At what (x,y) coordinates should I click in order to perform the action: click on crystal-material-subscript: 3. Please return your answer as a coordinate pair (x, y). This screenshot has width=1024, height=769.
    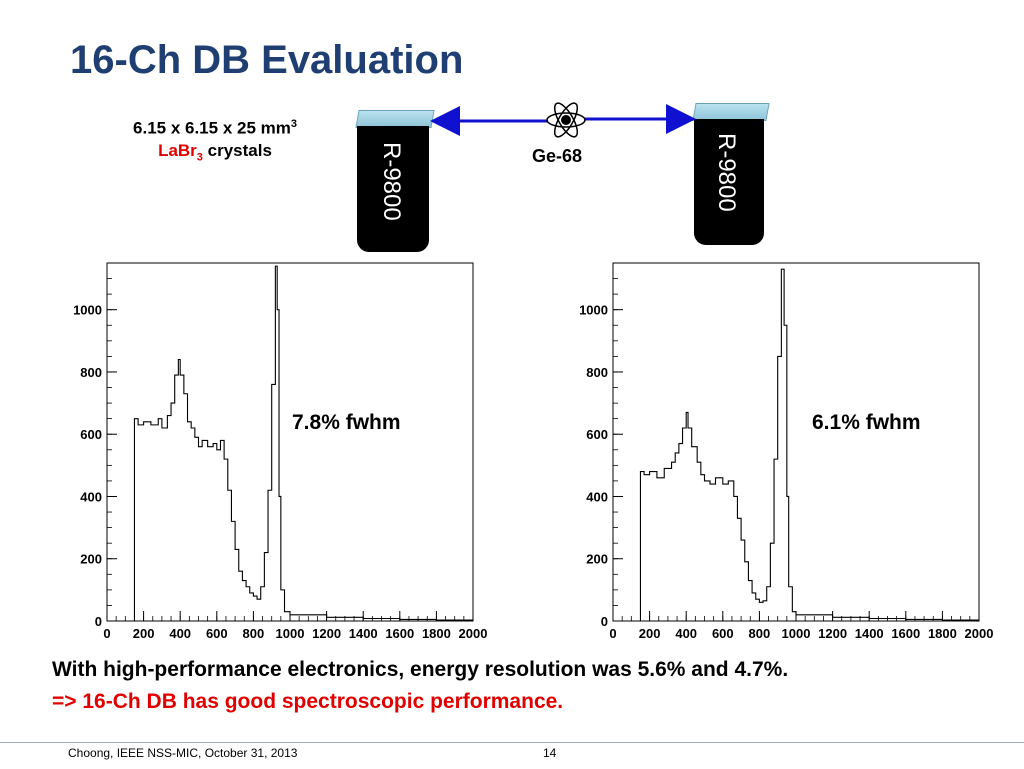
    Looking at the image, I should click on (199, 157).